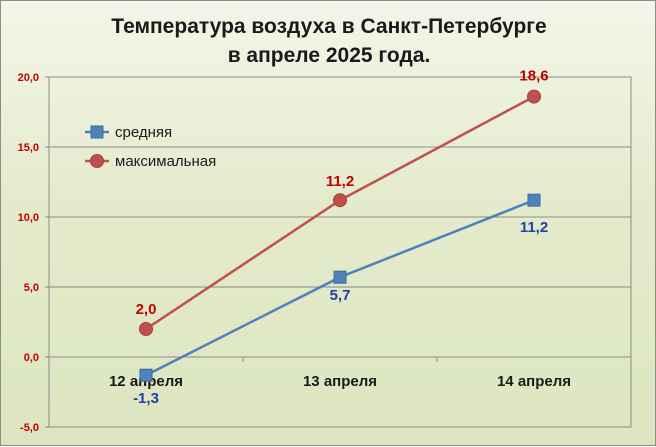 Image resolution: width=656 pixels, height=447 pixels. I want to click on y-tick-label: 10,0, so click(28, 218).